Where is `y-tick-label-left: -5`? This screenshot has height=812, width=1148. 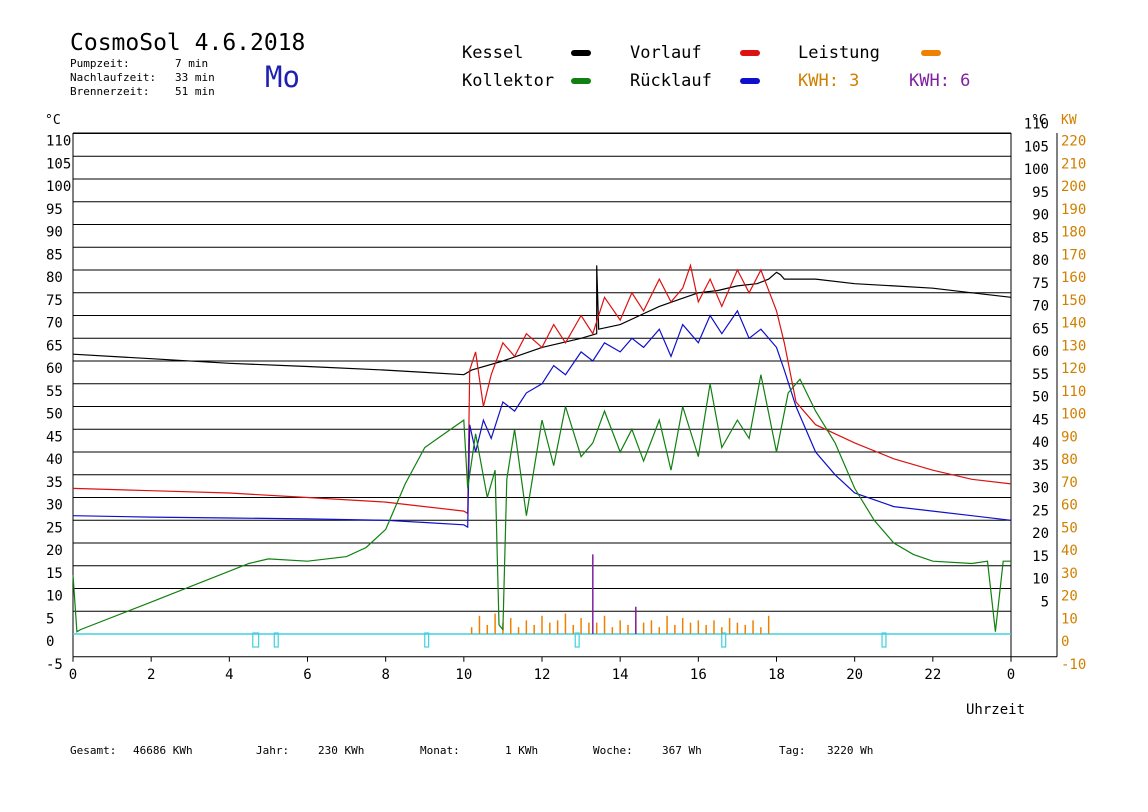
y-tick-label-left: -5 is located at coordinates (54, 665).